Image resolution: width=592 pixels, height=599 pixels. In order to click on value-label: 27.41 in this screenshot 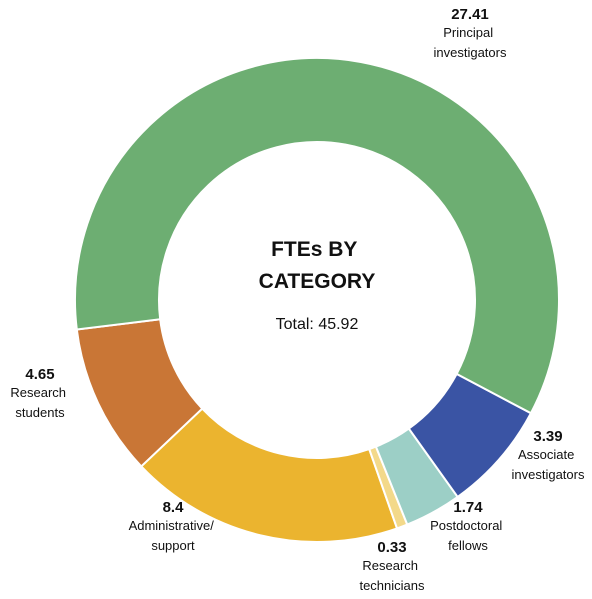, I will do `click(470, 14)`.